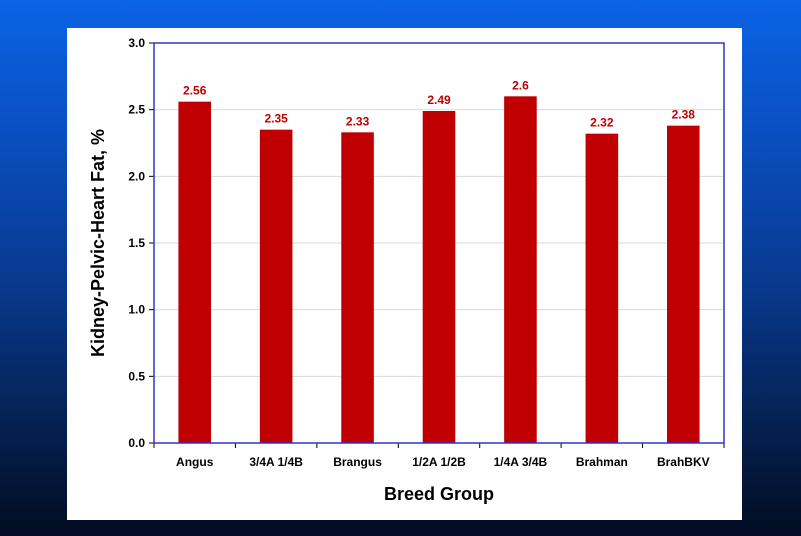 This screenshot has width=801, height=536. What do you see at coordinates (136, 376) in the screenshot?
I see `y-tick-label: 0.5` at bounding box center [136, 376].